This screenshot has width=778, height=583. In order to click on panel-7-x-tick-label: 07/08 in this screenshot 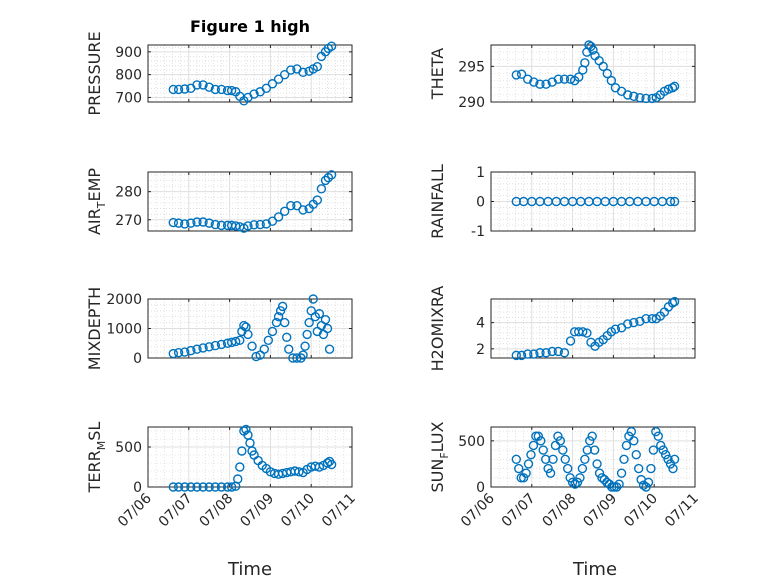, I will do `click(217, 511)`.